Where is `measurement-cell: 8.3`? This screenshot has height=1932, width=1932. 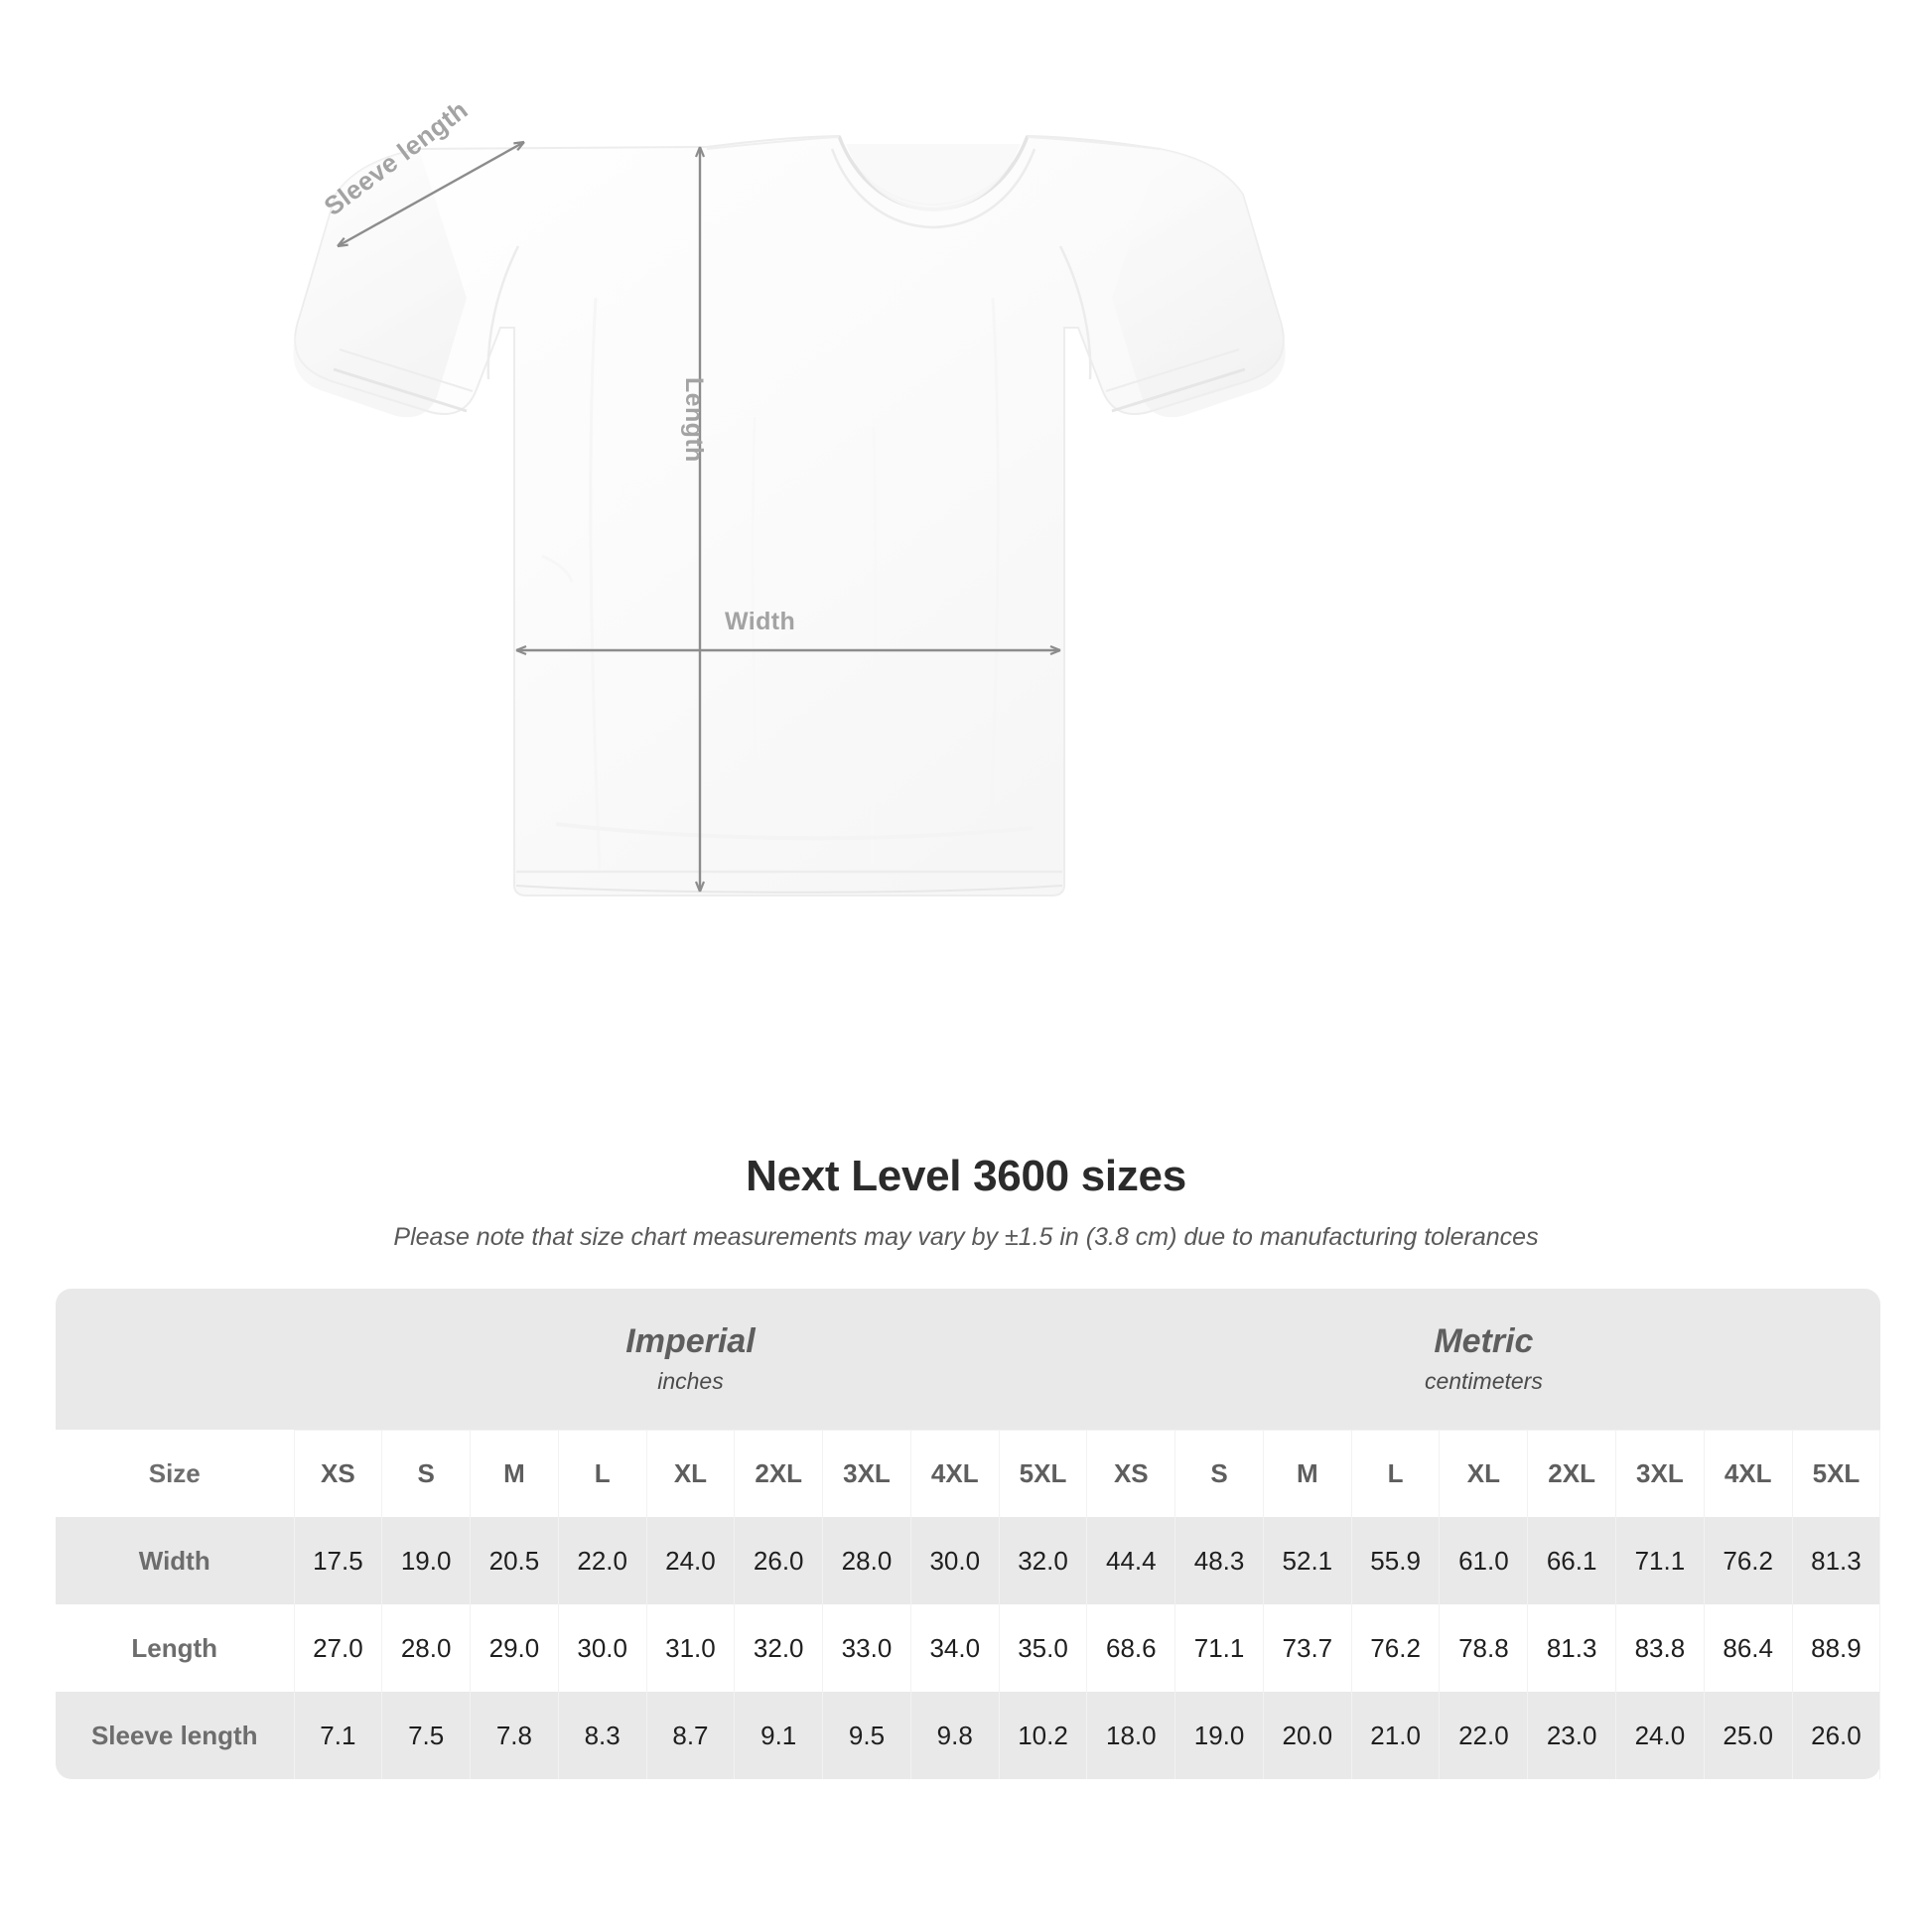 measurement-cell: 8.3 is located at coordinates (602, 1735).